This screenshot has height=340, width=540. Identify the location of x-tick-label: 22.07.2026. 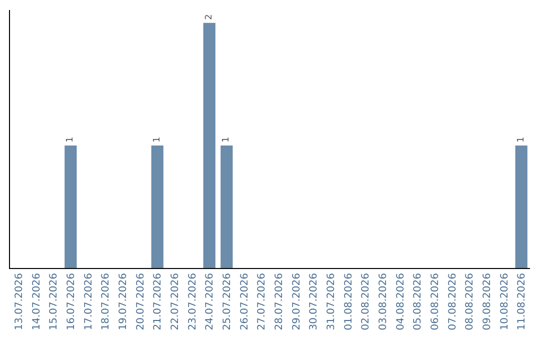
(175, 301).